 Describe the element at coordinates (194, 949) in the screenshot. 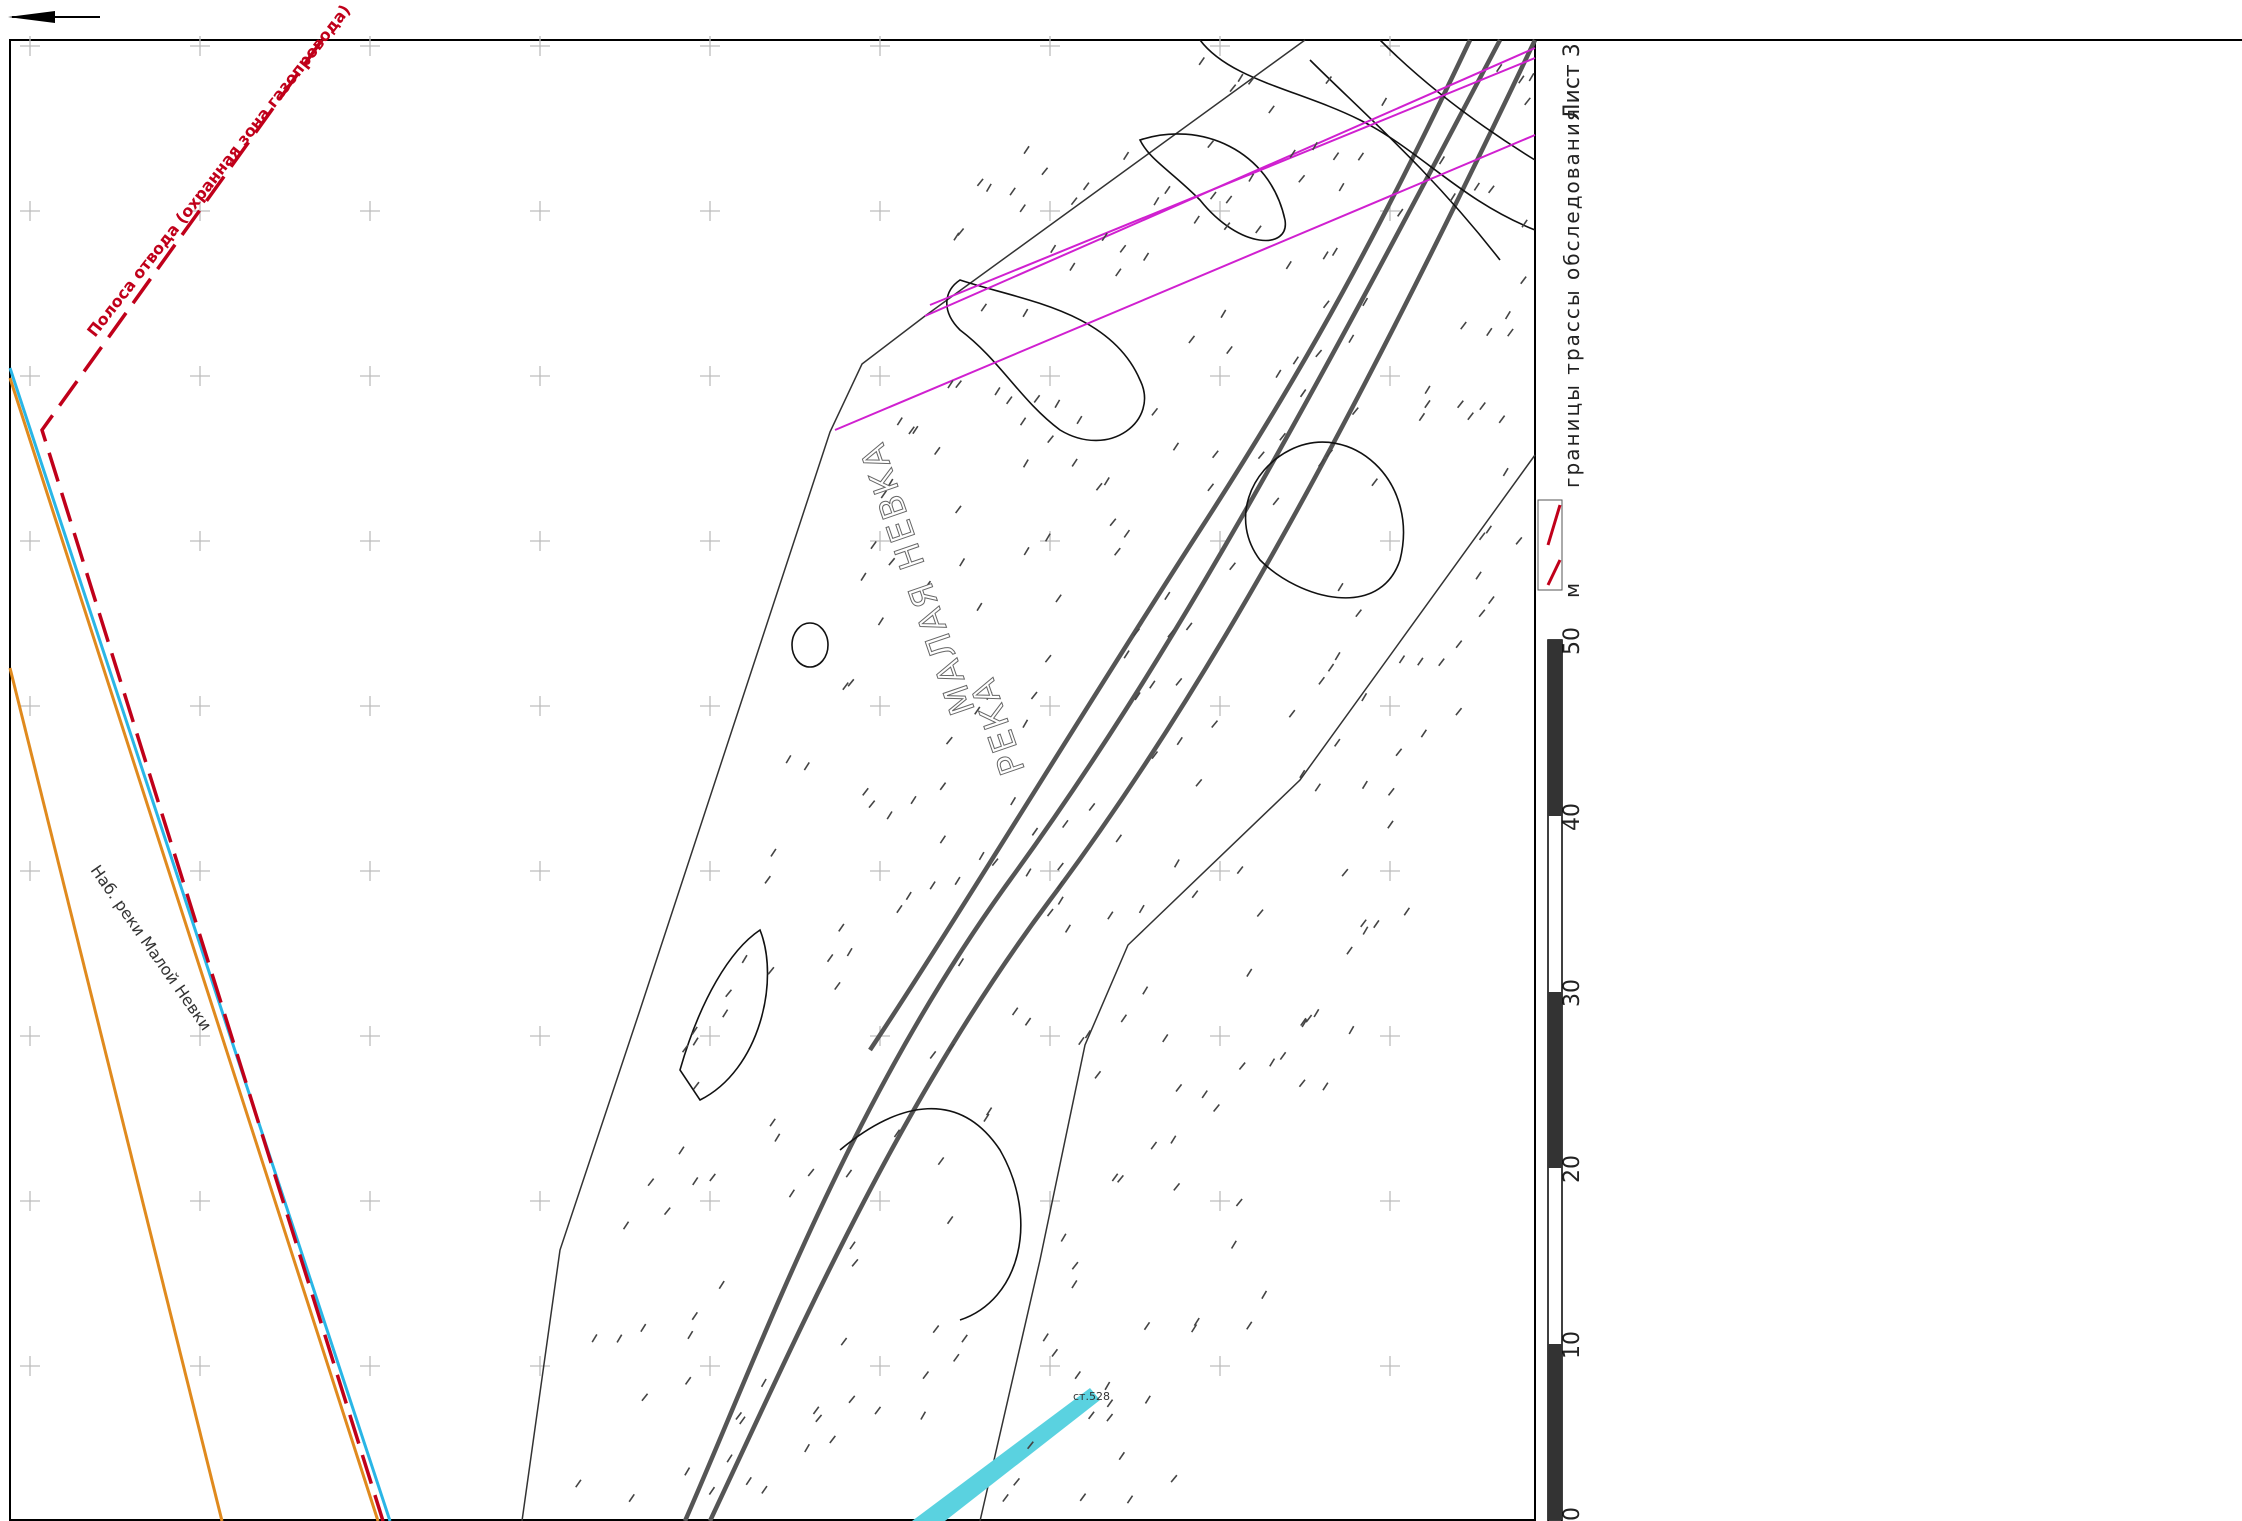

I see `embankment-line-upper` at that location.